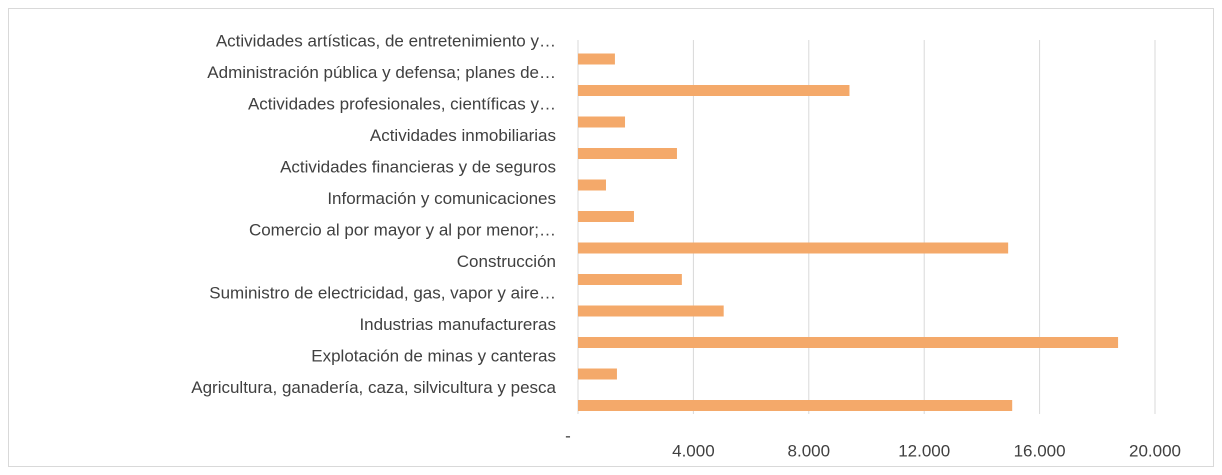 The width and height of the screenshot is (1222, 475). I want to click on y-tick-label: Construcción, so click(506, 261).